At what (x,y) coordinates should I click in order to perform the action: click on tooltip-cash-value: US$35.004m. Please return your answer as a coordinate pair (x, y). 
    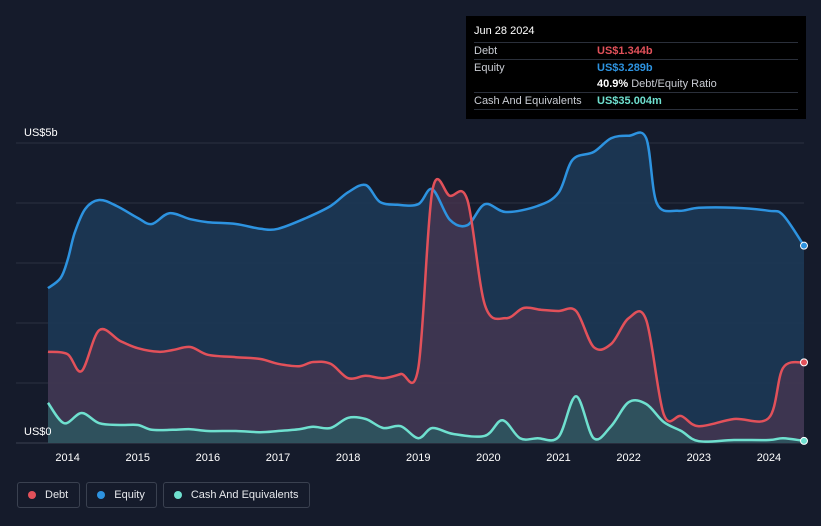
    Looking at the image, I should click on (629, 101).